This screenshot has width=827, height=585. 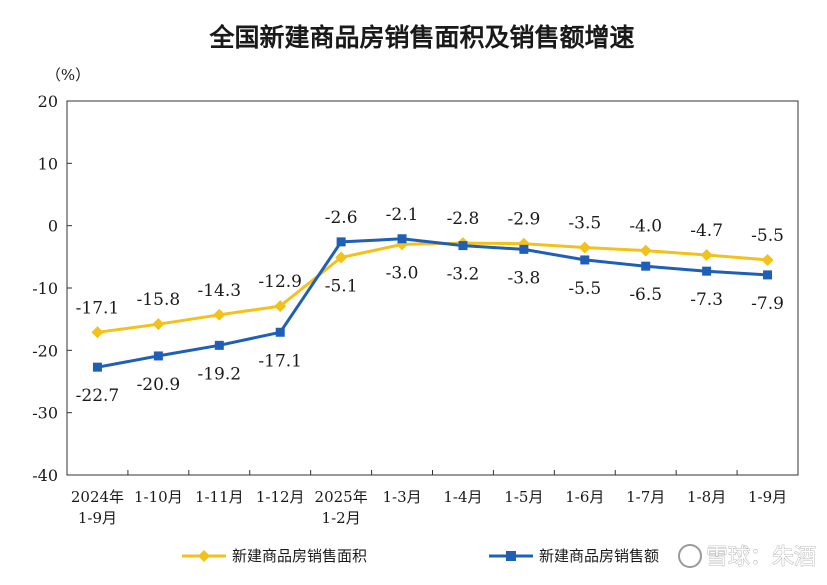 I want to click on y-tick-label: -10, so click(x=45, y=288).